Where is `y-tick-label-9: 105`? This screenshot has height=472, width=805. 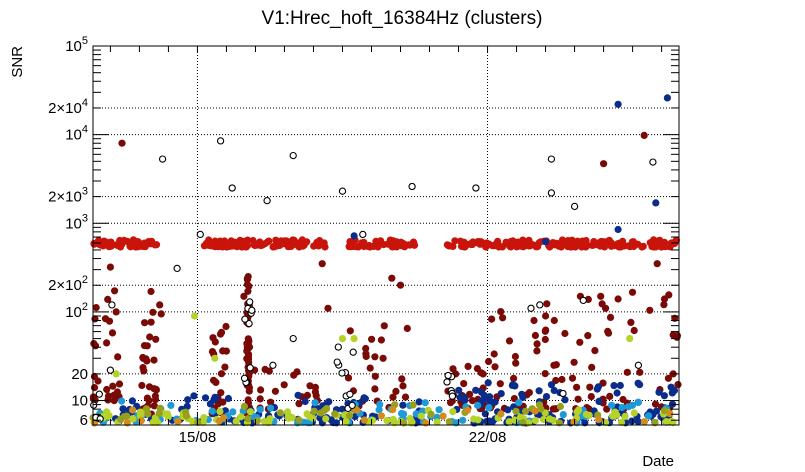 y-tick-label-9: 105 is located at coordinates (76, 45).